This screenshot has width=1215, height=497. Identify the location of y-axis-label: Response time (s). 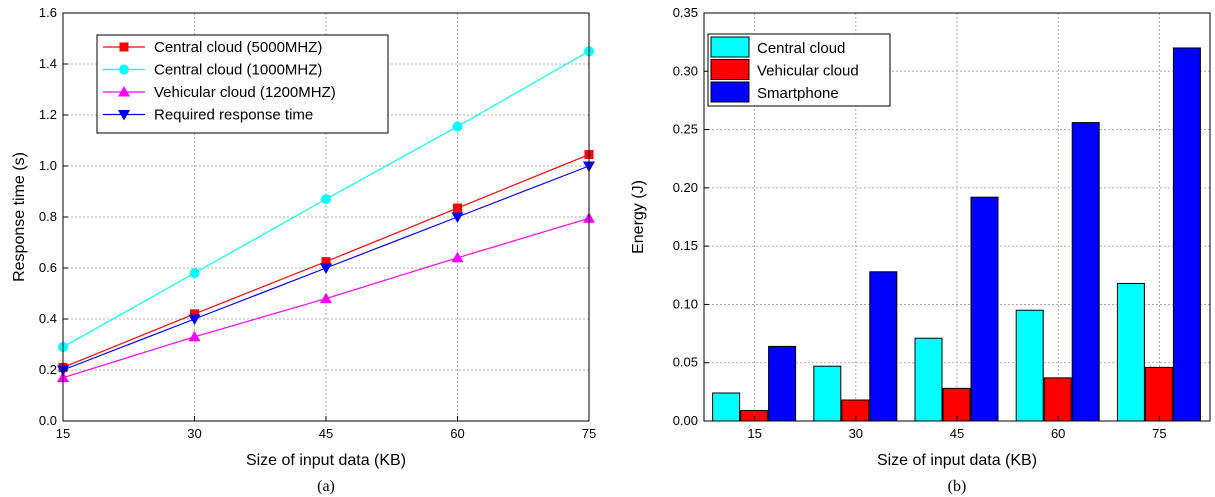
(19, 217).